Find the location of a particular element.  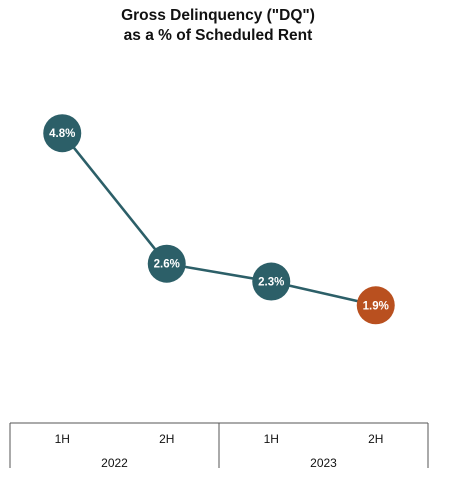

chart-subtitle: as a % of Scheduled Rent is located at coordinates (218, 35).